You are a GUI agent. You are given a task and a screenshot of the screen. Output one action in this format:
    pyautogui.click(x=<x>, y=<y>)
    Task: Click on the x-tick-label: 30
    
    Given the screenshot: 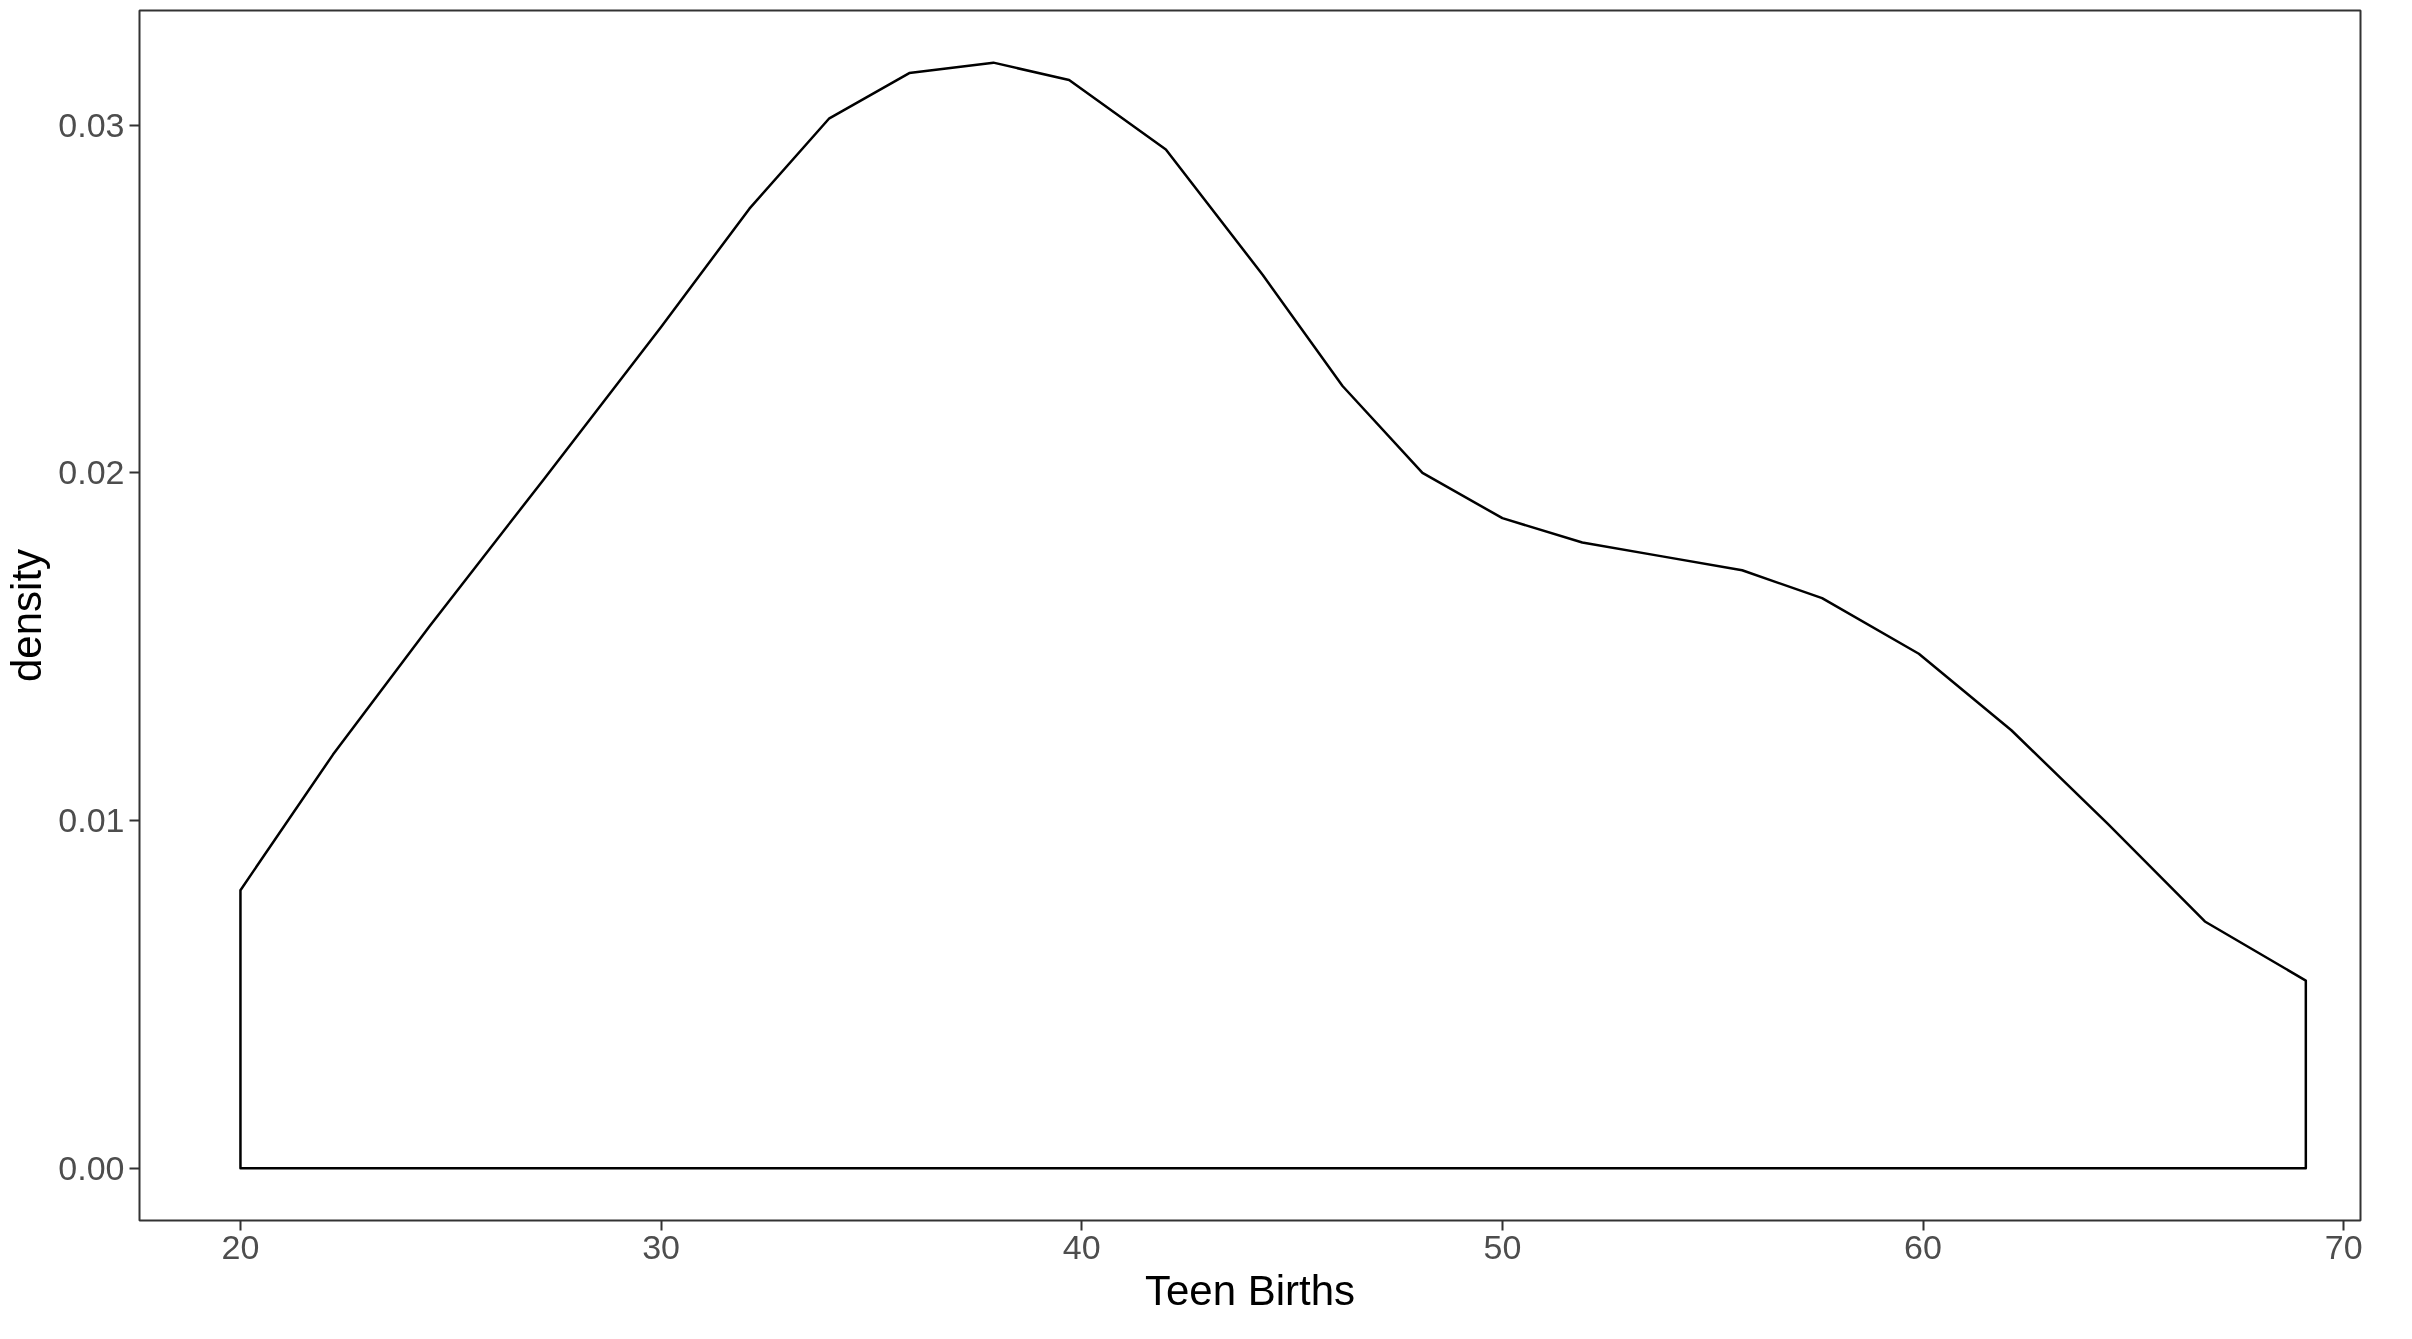 What is the action you would take?
    pyautogui.click(x=661, y=1246)
    